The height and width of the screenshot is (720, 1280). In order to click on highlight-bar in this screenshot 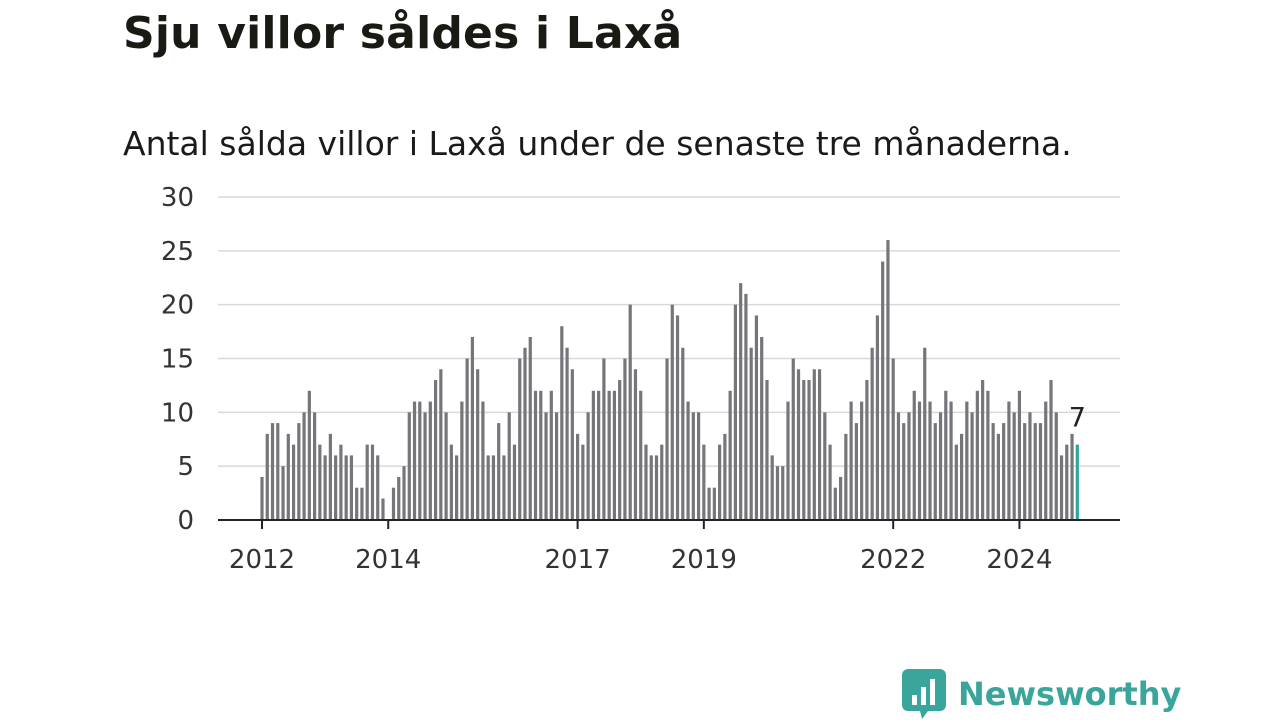, I will do `click(1077, 482)`.